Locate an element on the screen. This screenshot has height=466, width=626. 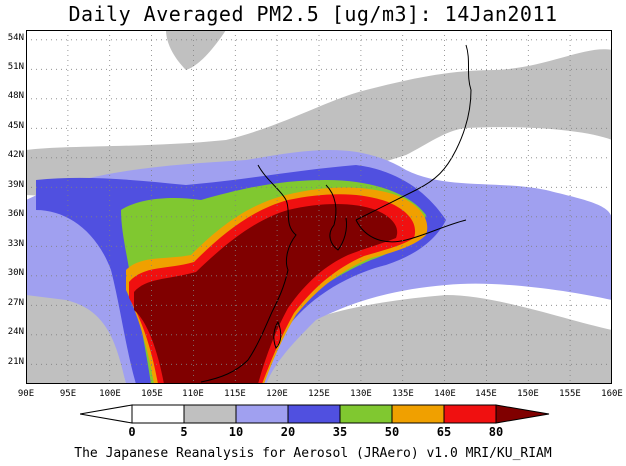
coastline-korea is located at coordinates (336, 217).